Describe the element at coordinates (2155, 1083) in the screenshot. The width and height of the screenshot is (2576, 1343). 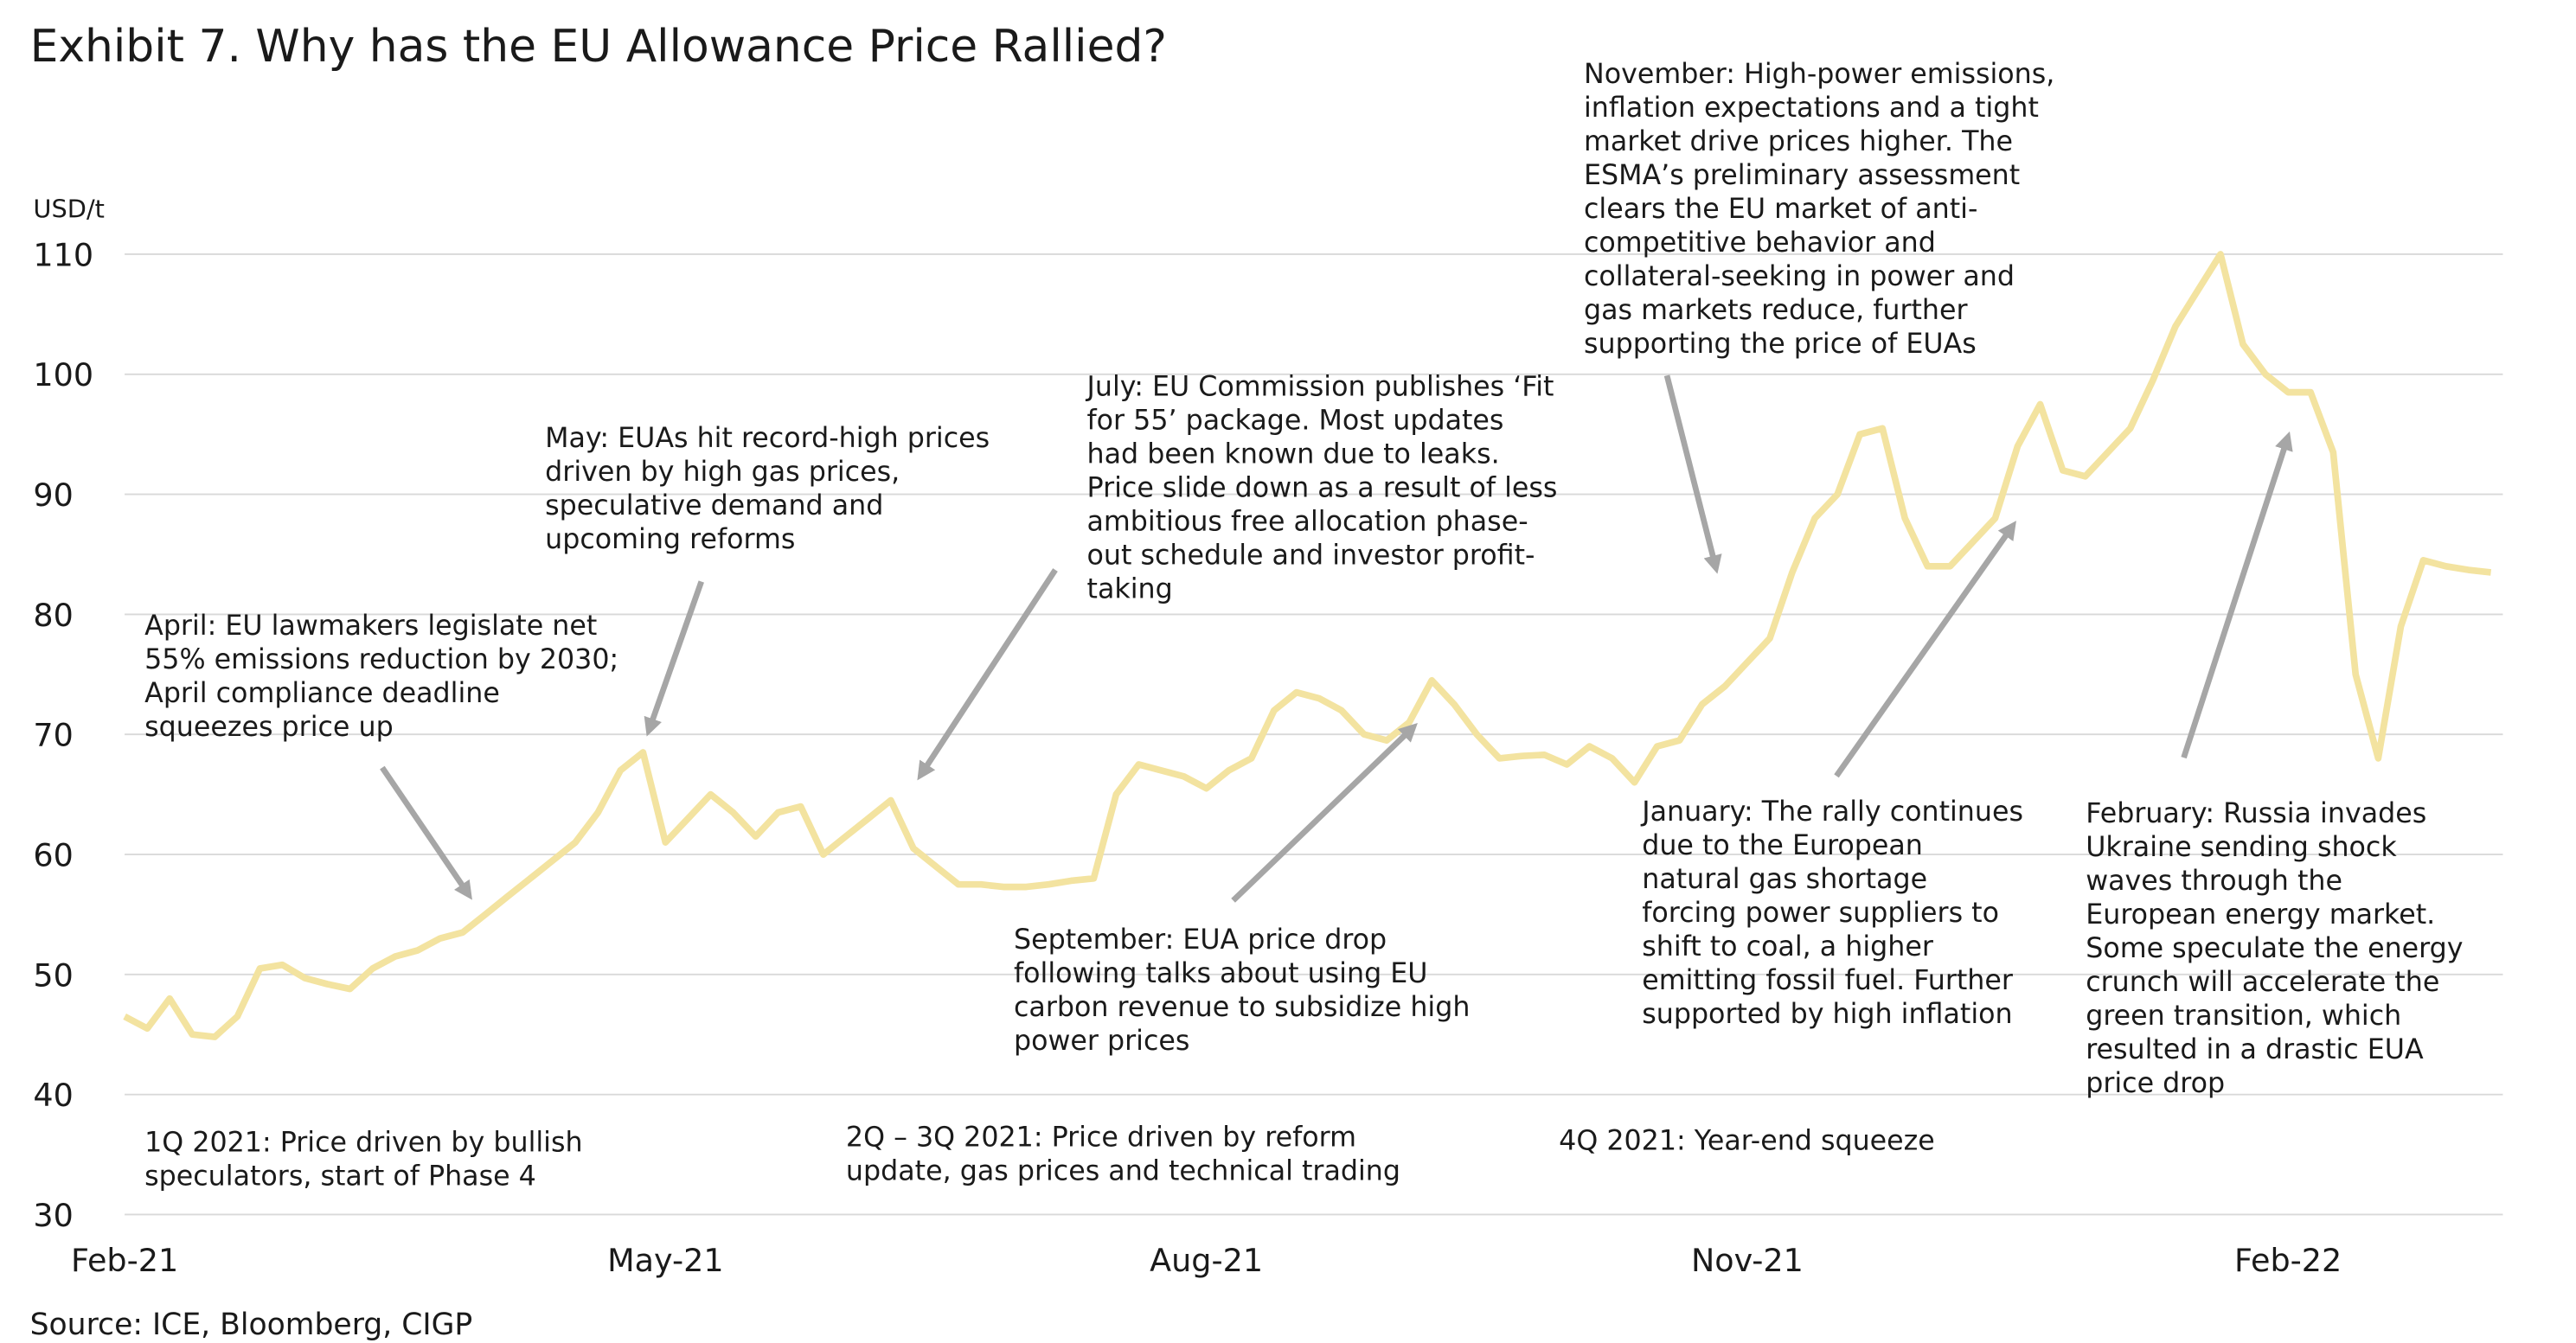
I see `annotation: price drop` at that location.